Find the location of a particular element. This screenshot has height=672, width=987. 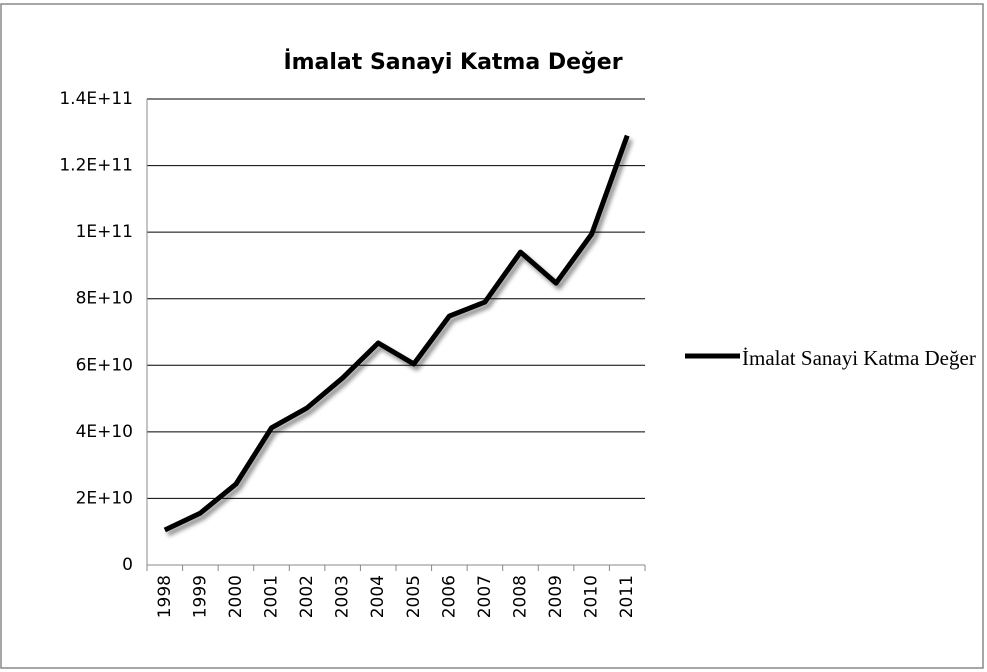

x-tick-label: 1999 is located at coordinates (200, 596).